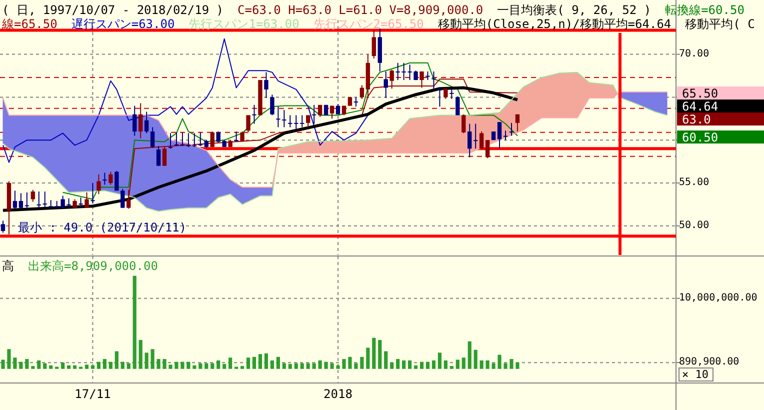 The width and height of the screenshot is (764, 410). I want to click on text: 65.50, so click(700, 93).